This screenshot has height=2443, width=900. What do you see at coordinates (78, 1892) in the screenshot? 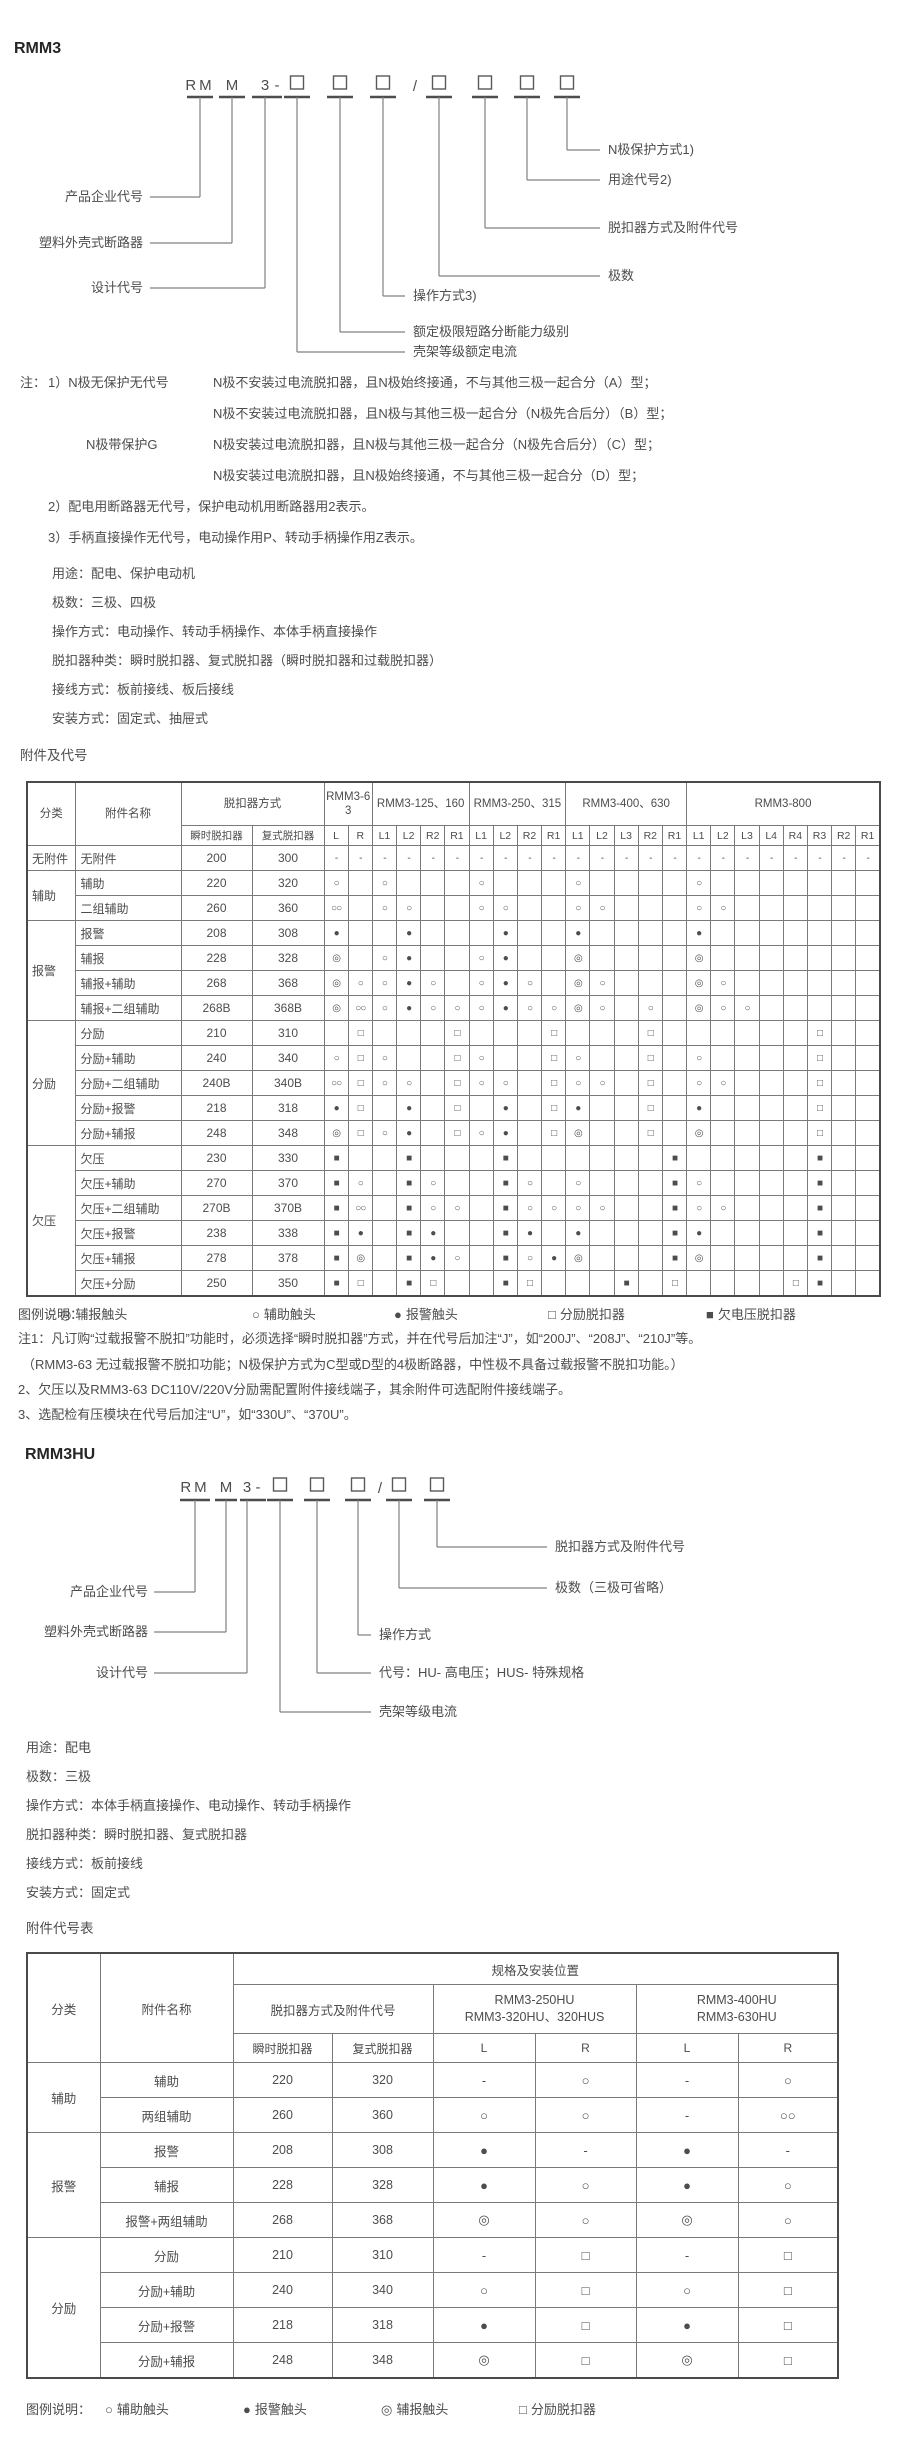
I see `info2-mounting: 安装方式：固定式` at bounding box center [78, 1892].